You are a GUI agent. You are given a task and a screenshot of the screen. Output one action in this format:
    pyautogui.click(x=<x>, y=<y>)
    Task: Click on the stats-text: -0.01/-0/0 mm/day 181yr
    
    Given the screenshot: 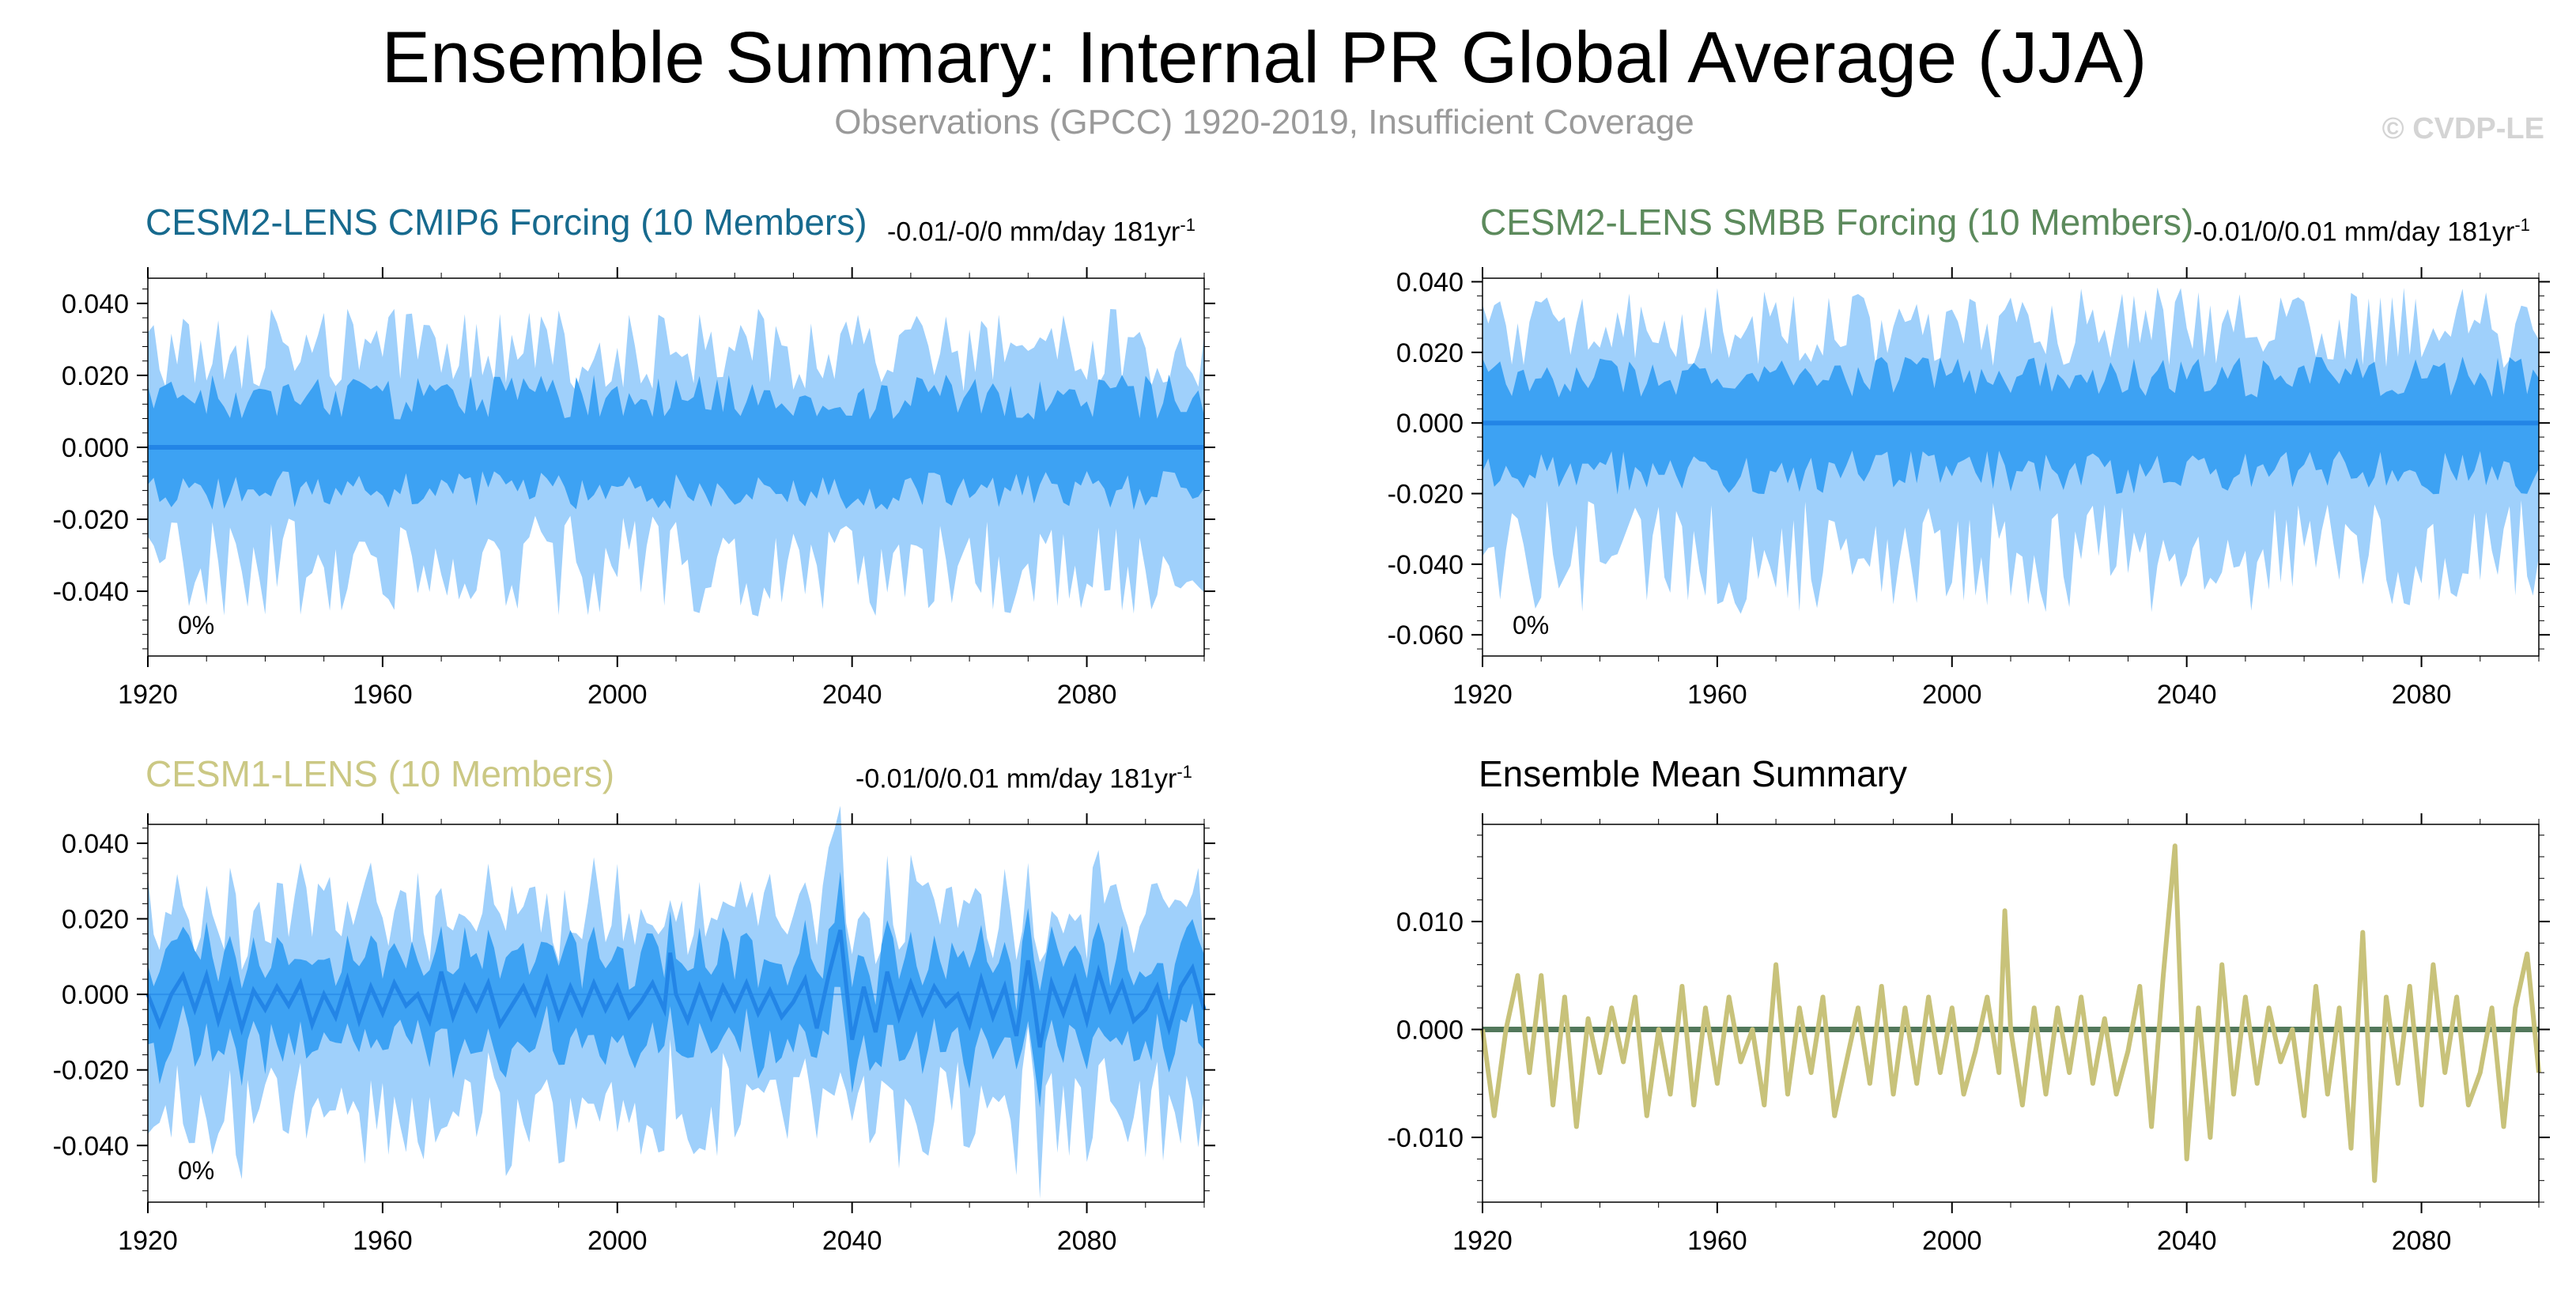 What is the action you would take?
    pyautogui.click(x=1033, y=232)
    